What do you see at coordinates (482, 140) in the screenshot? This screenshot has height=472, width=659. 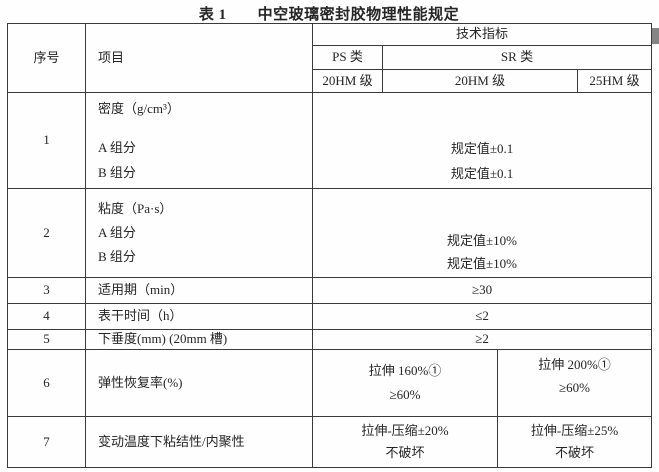 I see `row1-value: 规定值±0.1 规定值±0.1` at bounding box center [482, 140].